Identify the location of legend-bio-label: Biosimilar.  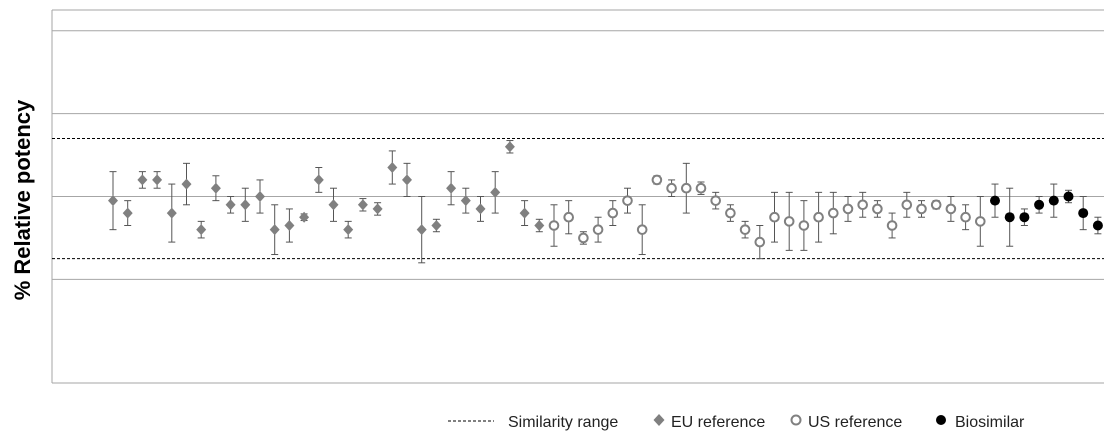
(990, 422).